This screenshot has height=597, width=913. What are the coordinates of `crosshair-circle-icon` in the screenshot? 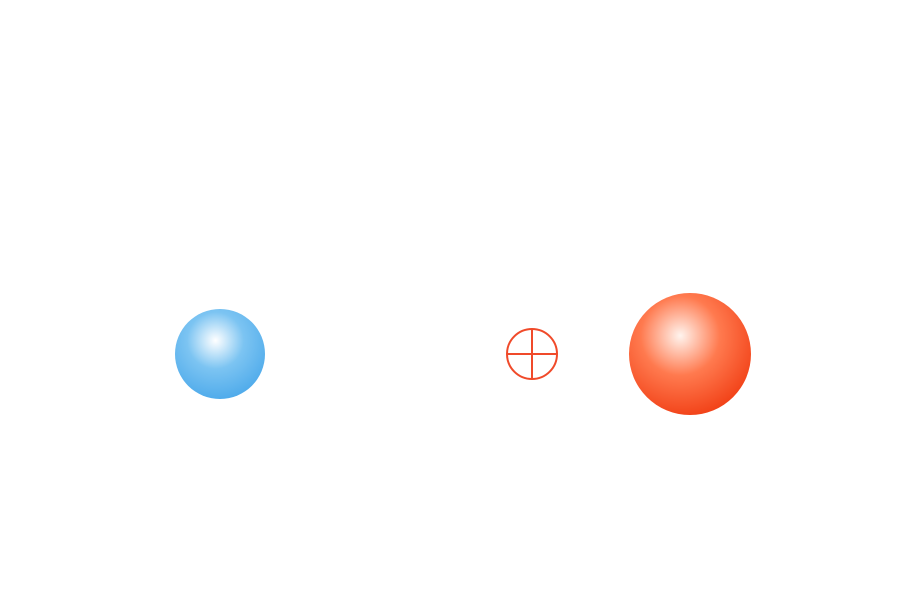 It's located at (532, 354).